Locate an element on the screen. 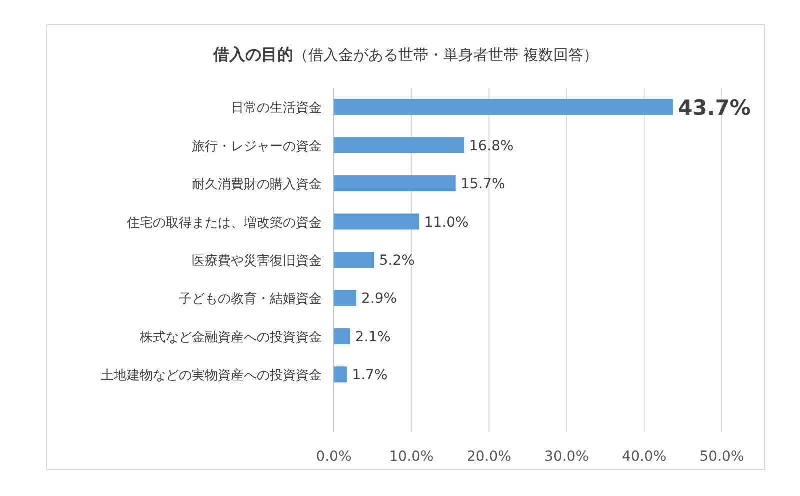 This screenshot has height=496, width=800. y-tick-label: 日常の生活資金 is located at coordinates (276, 108).